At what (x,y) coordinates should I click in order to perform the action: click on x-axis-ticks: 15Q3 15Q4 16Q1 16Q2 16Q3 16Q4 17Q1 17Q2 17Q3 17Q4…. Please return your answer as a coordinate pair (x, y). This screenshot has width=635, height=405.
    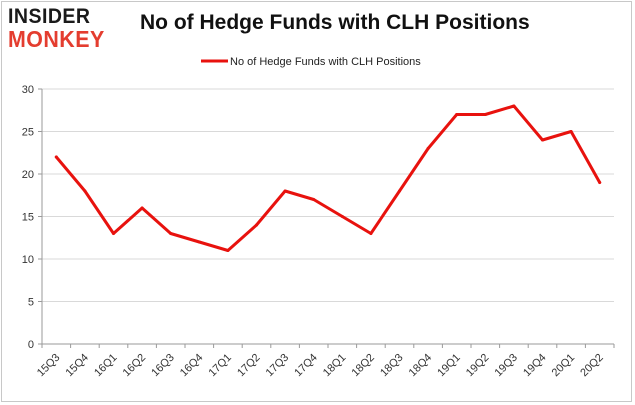
    Looking at the image, I should click on (325, 362).